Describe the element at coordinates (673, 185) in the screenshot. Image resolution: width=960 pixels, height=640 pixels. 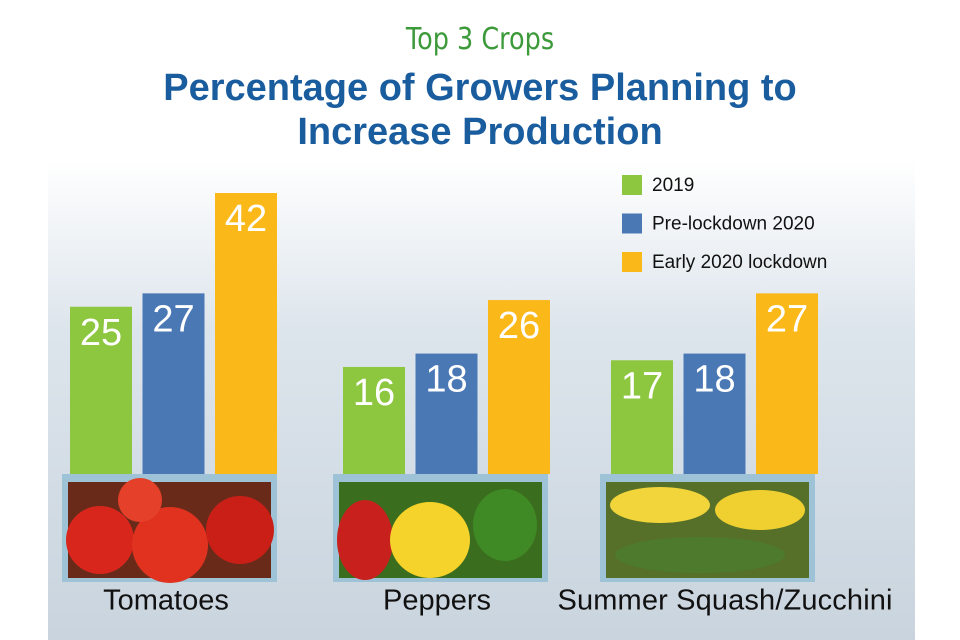
I see `legend-label: 2019` at that location.